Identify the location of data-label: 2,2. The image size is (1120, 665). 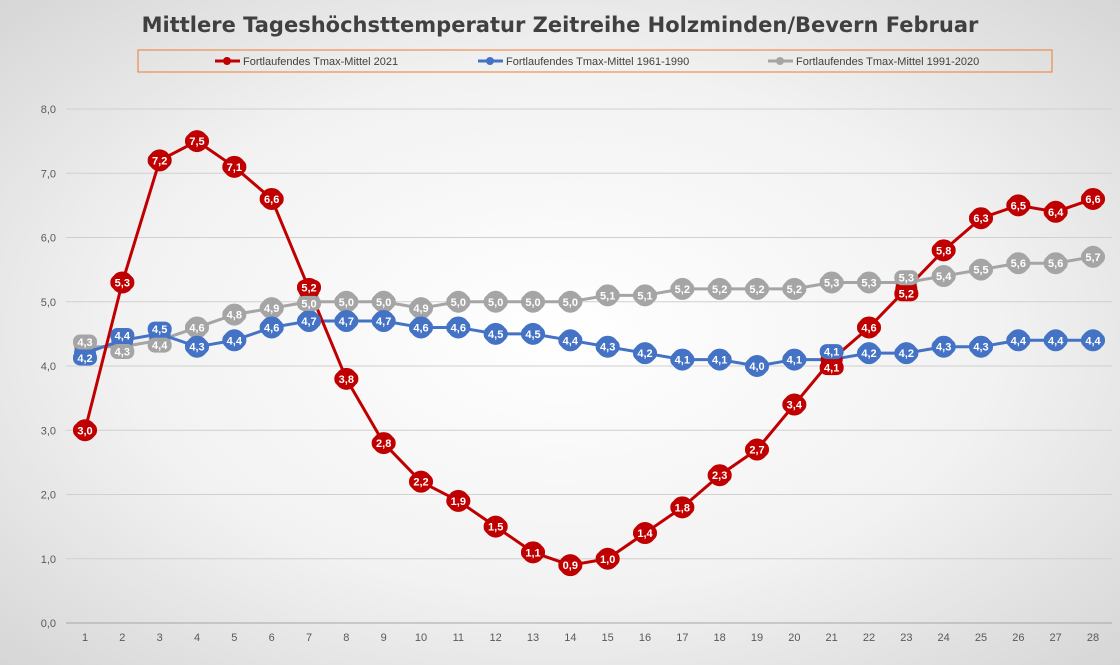
(420, 483).